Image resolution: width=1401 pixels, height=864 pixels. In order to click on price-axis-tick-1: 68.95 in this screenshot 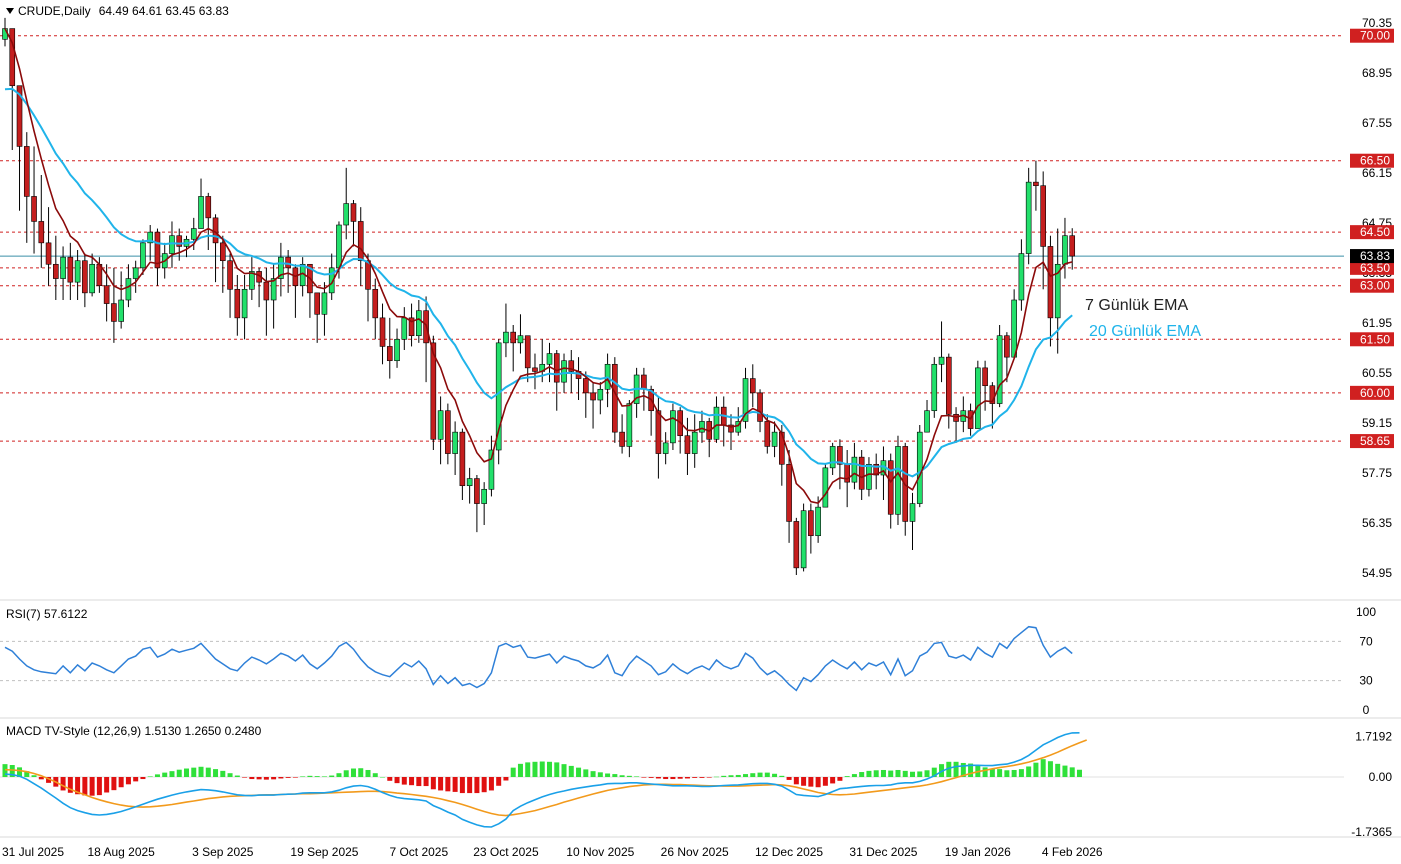, I will do `click(1377, 73)`.